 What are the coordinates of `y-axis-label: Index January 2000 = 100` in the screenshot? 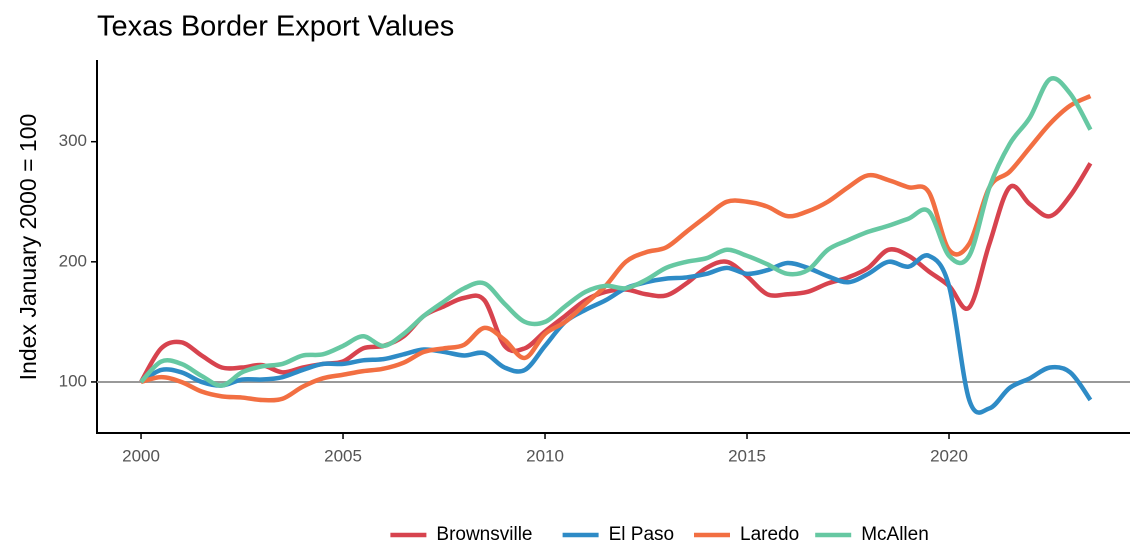 It's located at (28, 247).